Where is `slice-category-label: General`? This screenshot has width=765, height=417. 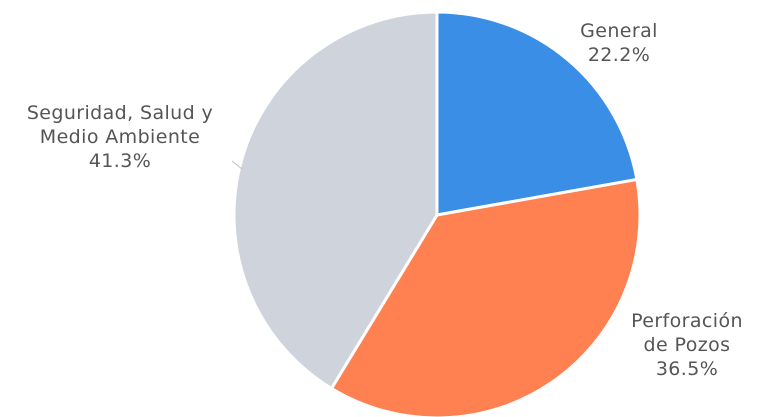 slice-category-label: General is located at coordinates (619, 31).